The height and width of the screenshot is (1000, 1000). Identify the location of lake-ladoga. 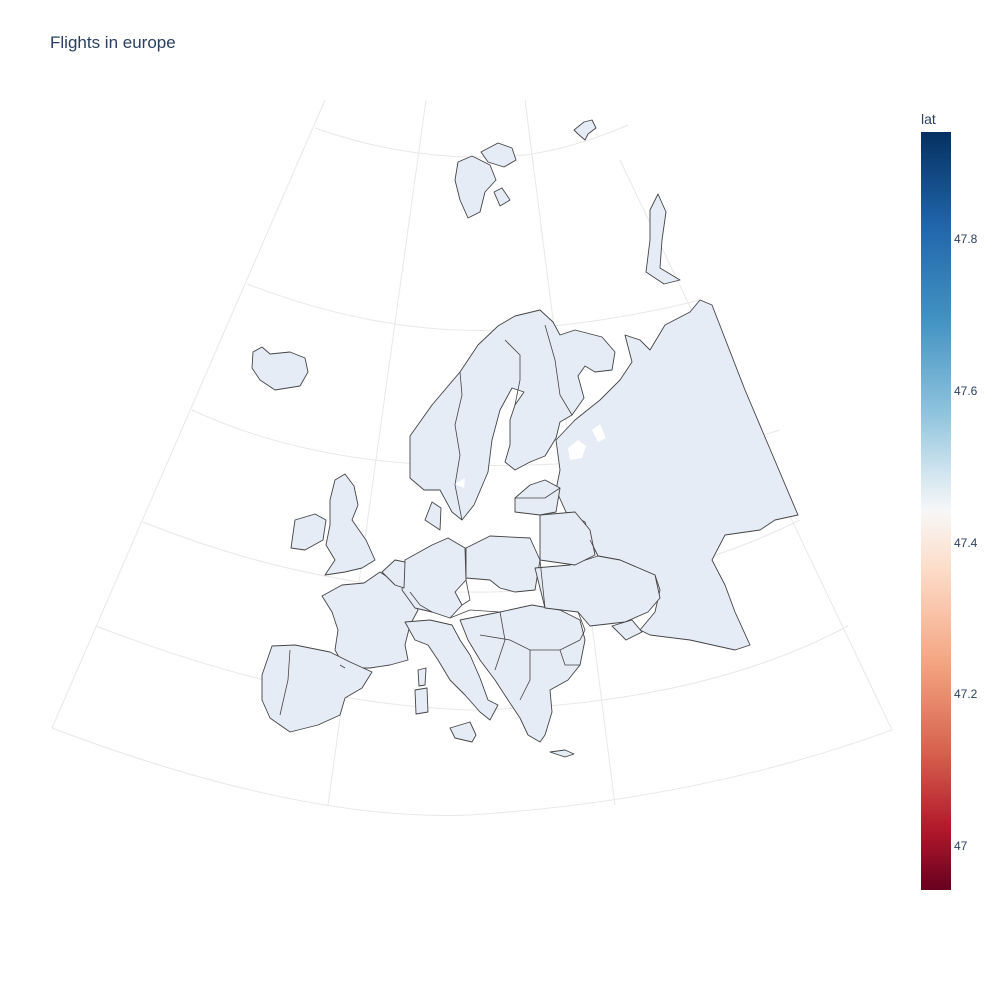
(577, 450).